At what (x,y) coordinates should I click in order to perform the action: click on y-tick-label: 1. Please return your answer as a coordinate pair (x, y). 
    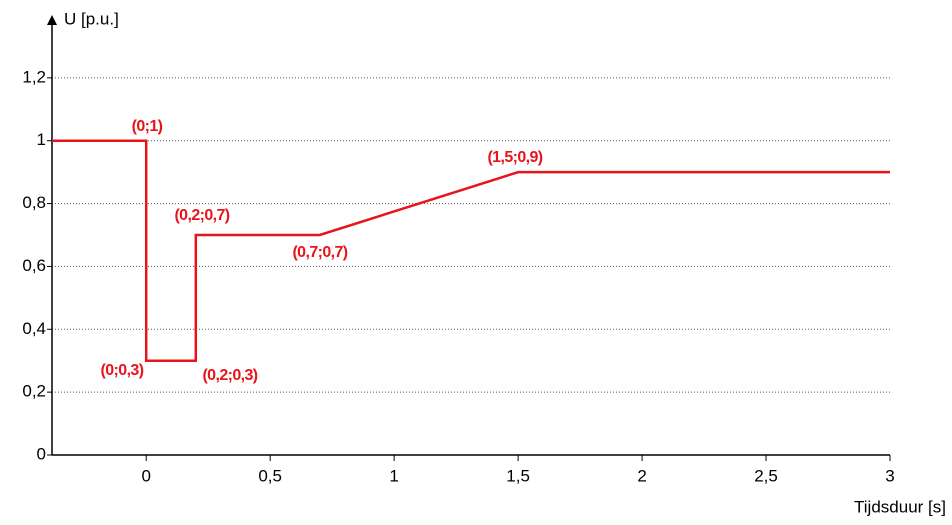
    Looking at the image, I should click on (41, 139).